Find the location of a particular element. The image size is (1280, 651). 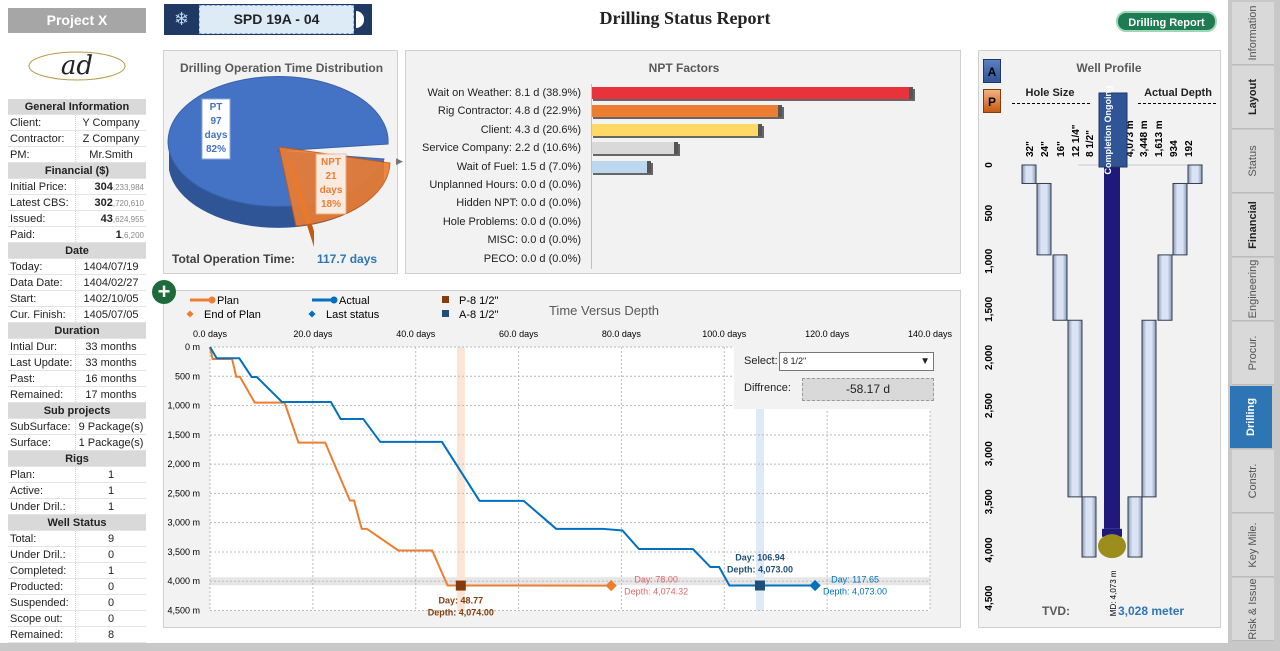

npt-factor-row: MISC: 0.0 d (0.0%) is located at coordinates (683, 240).